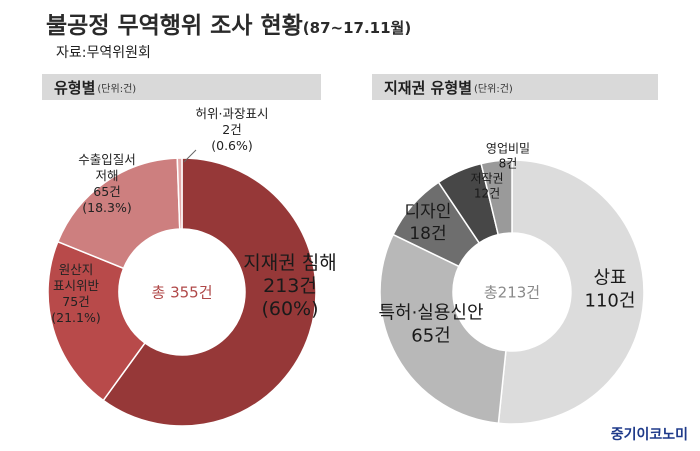 The height and width of the screenshot is (451, 700). I want to click on chart1-slice-3-label: 수출입질서 저해 65건 (18.3%), so click(107, 183).